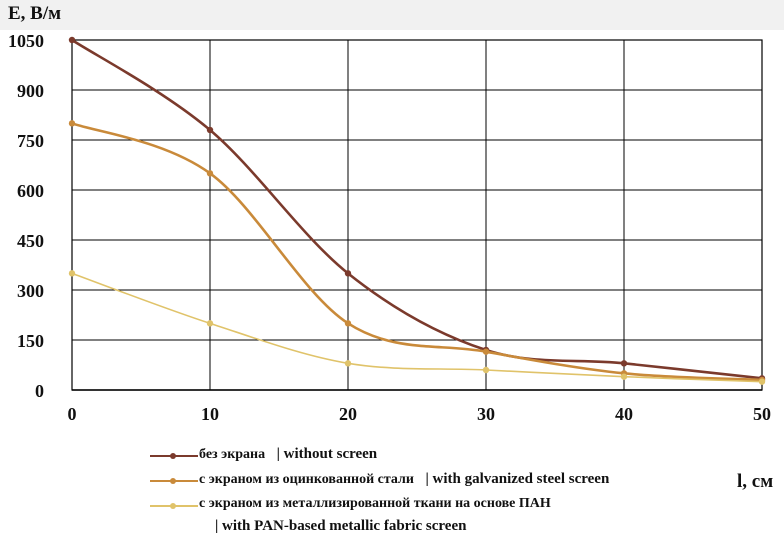  I want to click on y-tick-label: 0, so click(39, 391).